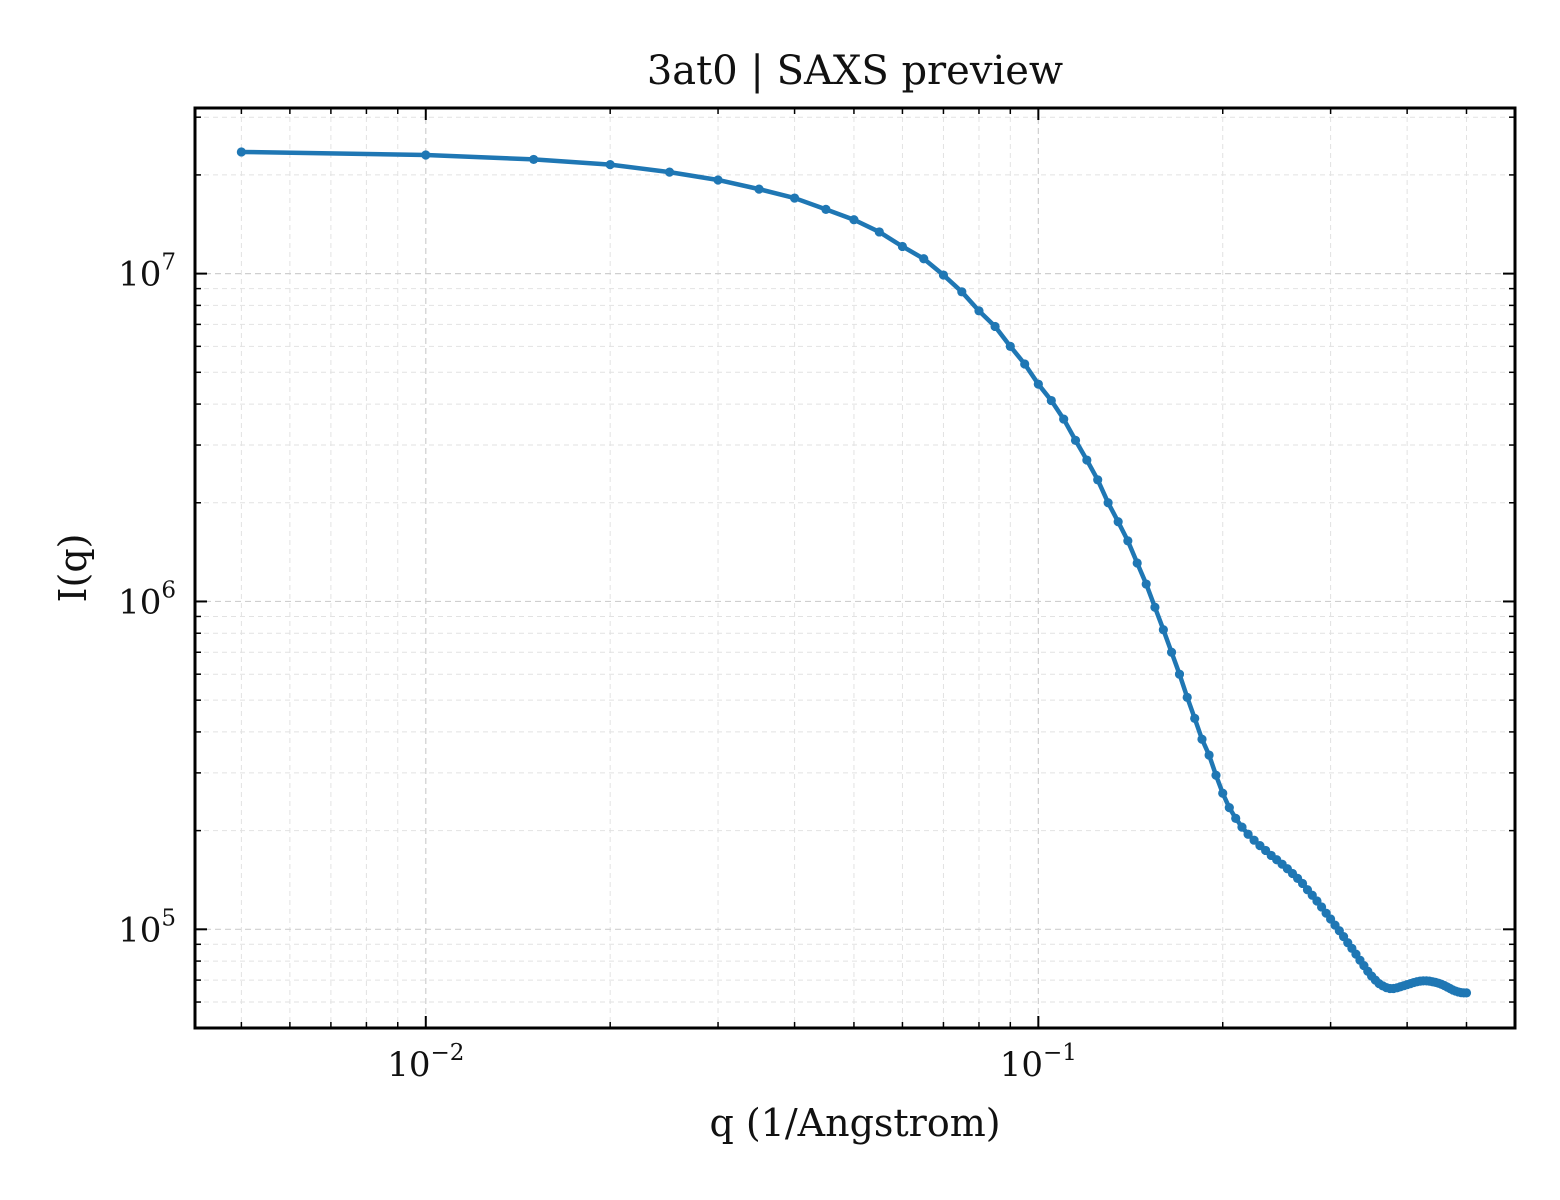  What do you see at coordinates (73, 568) in the screenshot?
I see `y-axis-label: I(q)` at bounding box center [73, 568].